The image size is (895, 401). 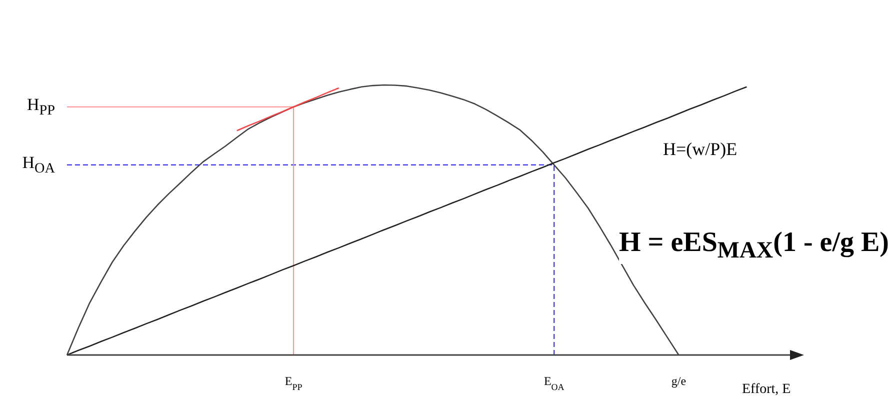 I want to click on ref-line-label: H$_{PP}$, so click(x=40, y=107).